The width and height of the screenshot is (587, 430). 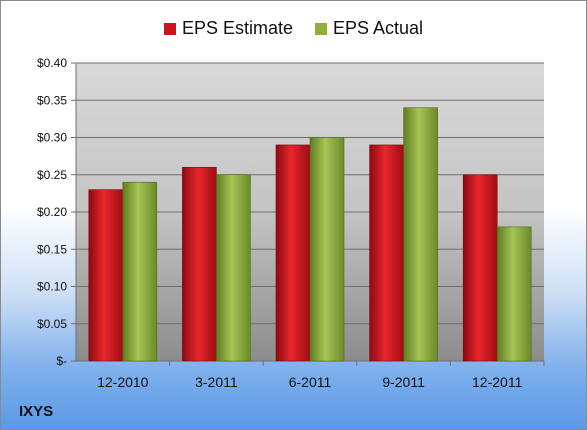 What do you see at coordinates (237, 28) in the screenshot?
I see `legend-label-estimate: EPS Estimate` at bounding box center [237, 28].